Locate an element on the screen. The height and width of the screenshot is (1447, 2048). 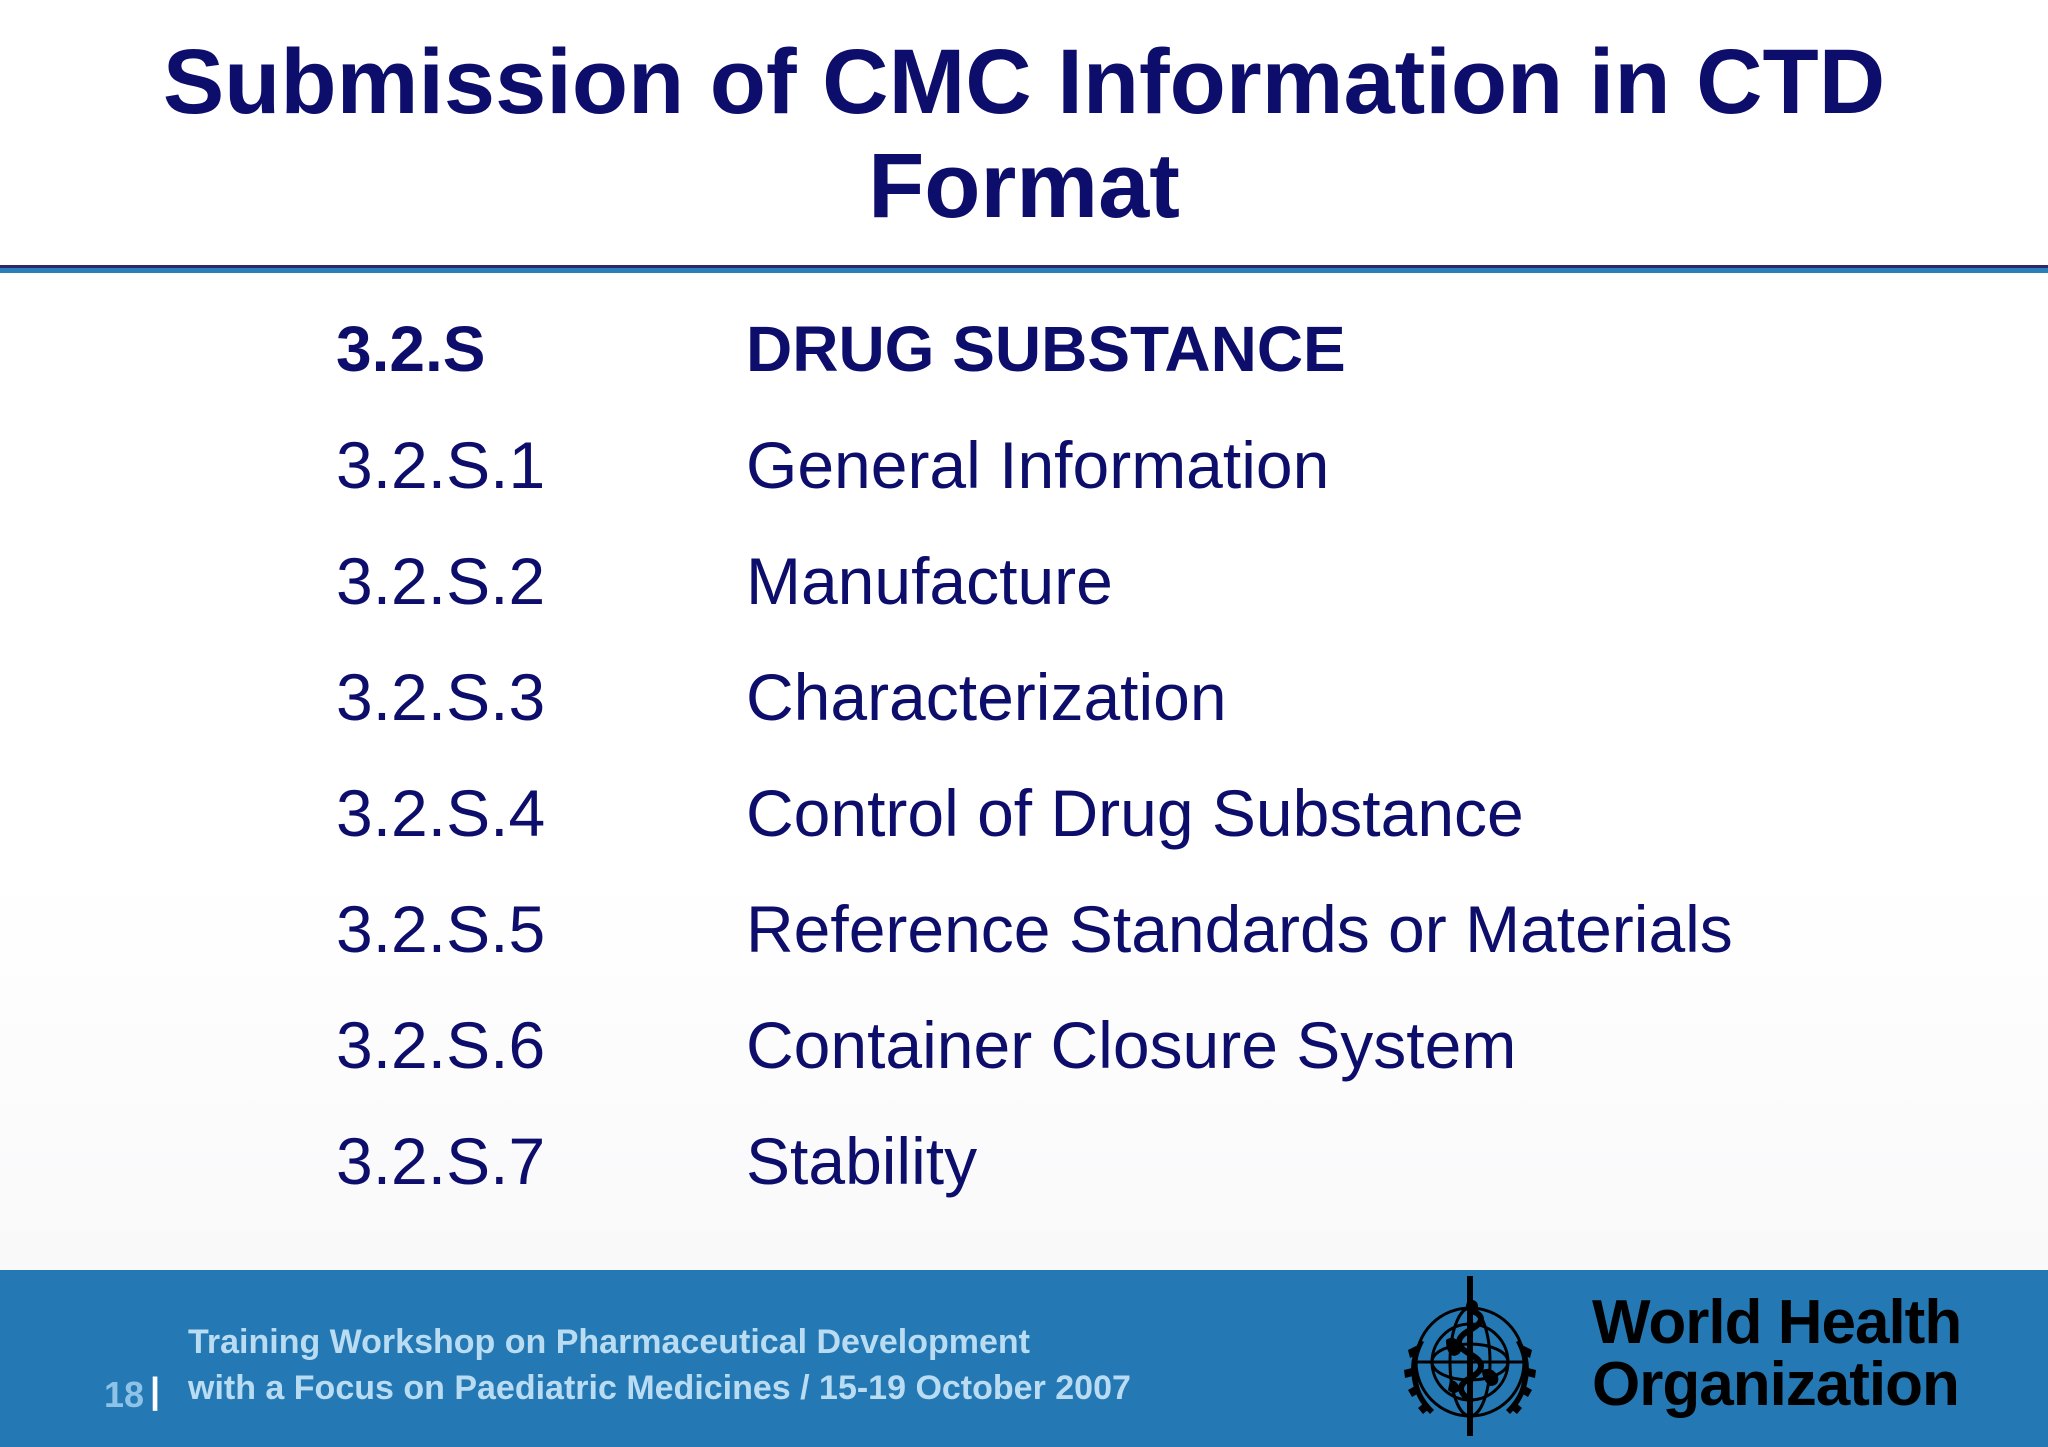
section-number: 3.2.S.4 is located at coordinates (441, 813).